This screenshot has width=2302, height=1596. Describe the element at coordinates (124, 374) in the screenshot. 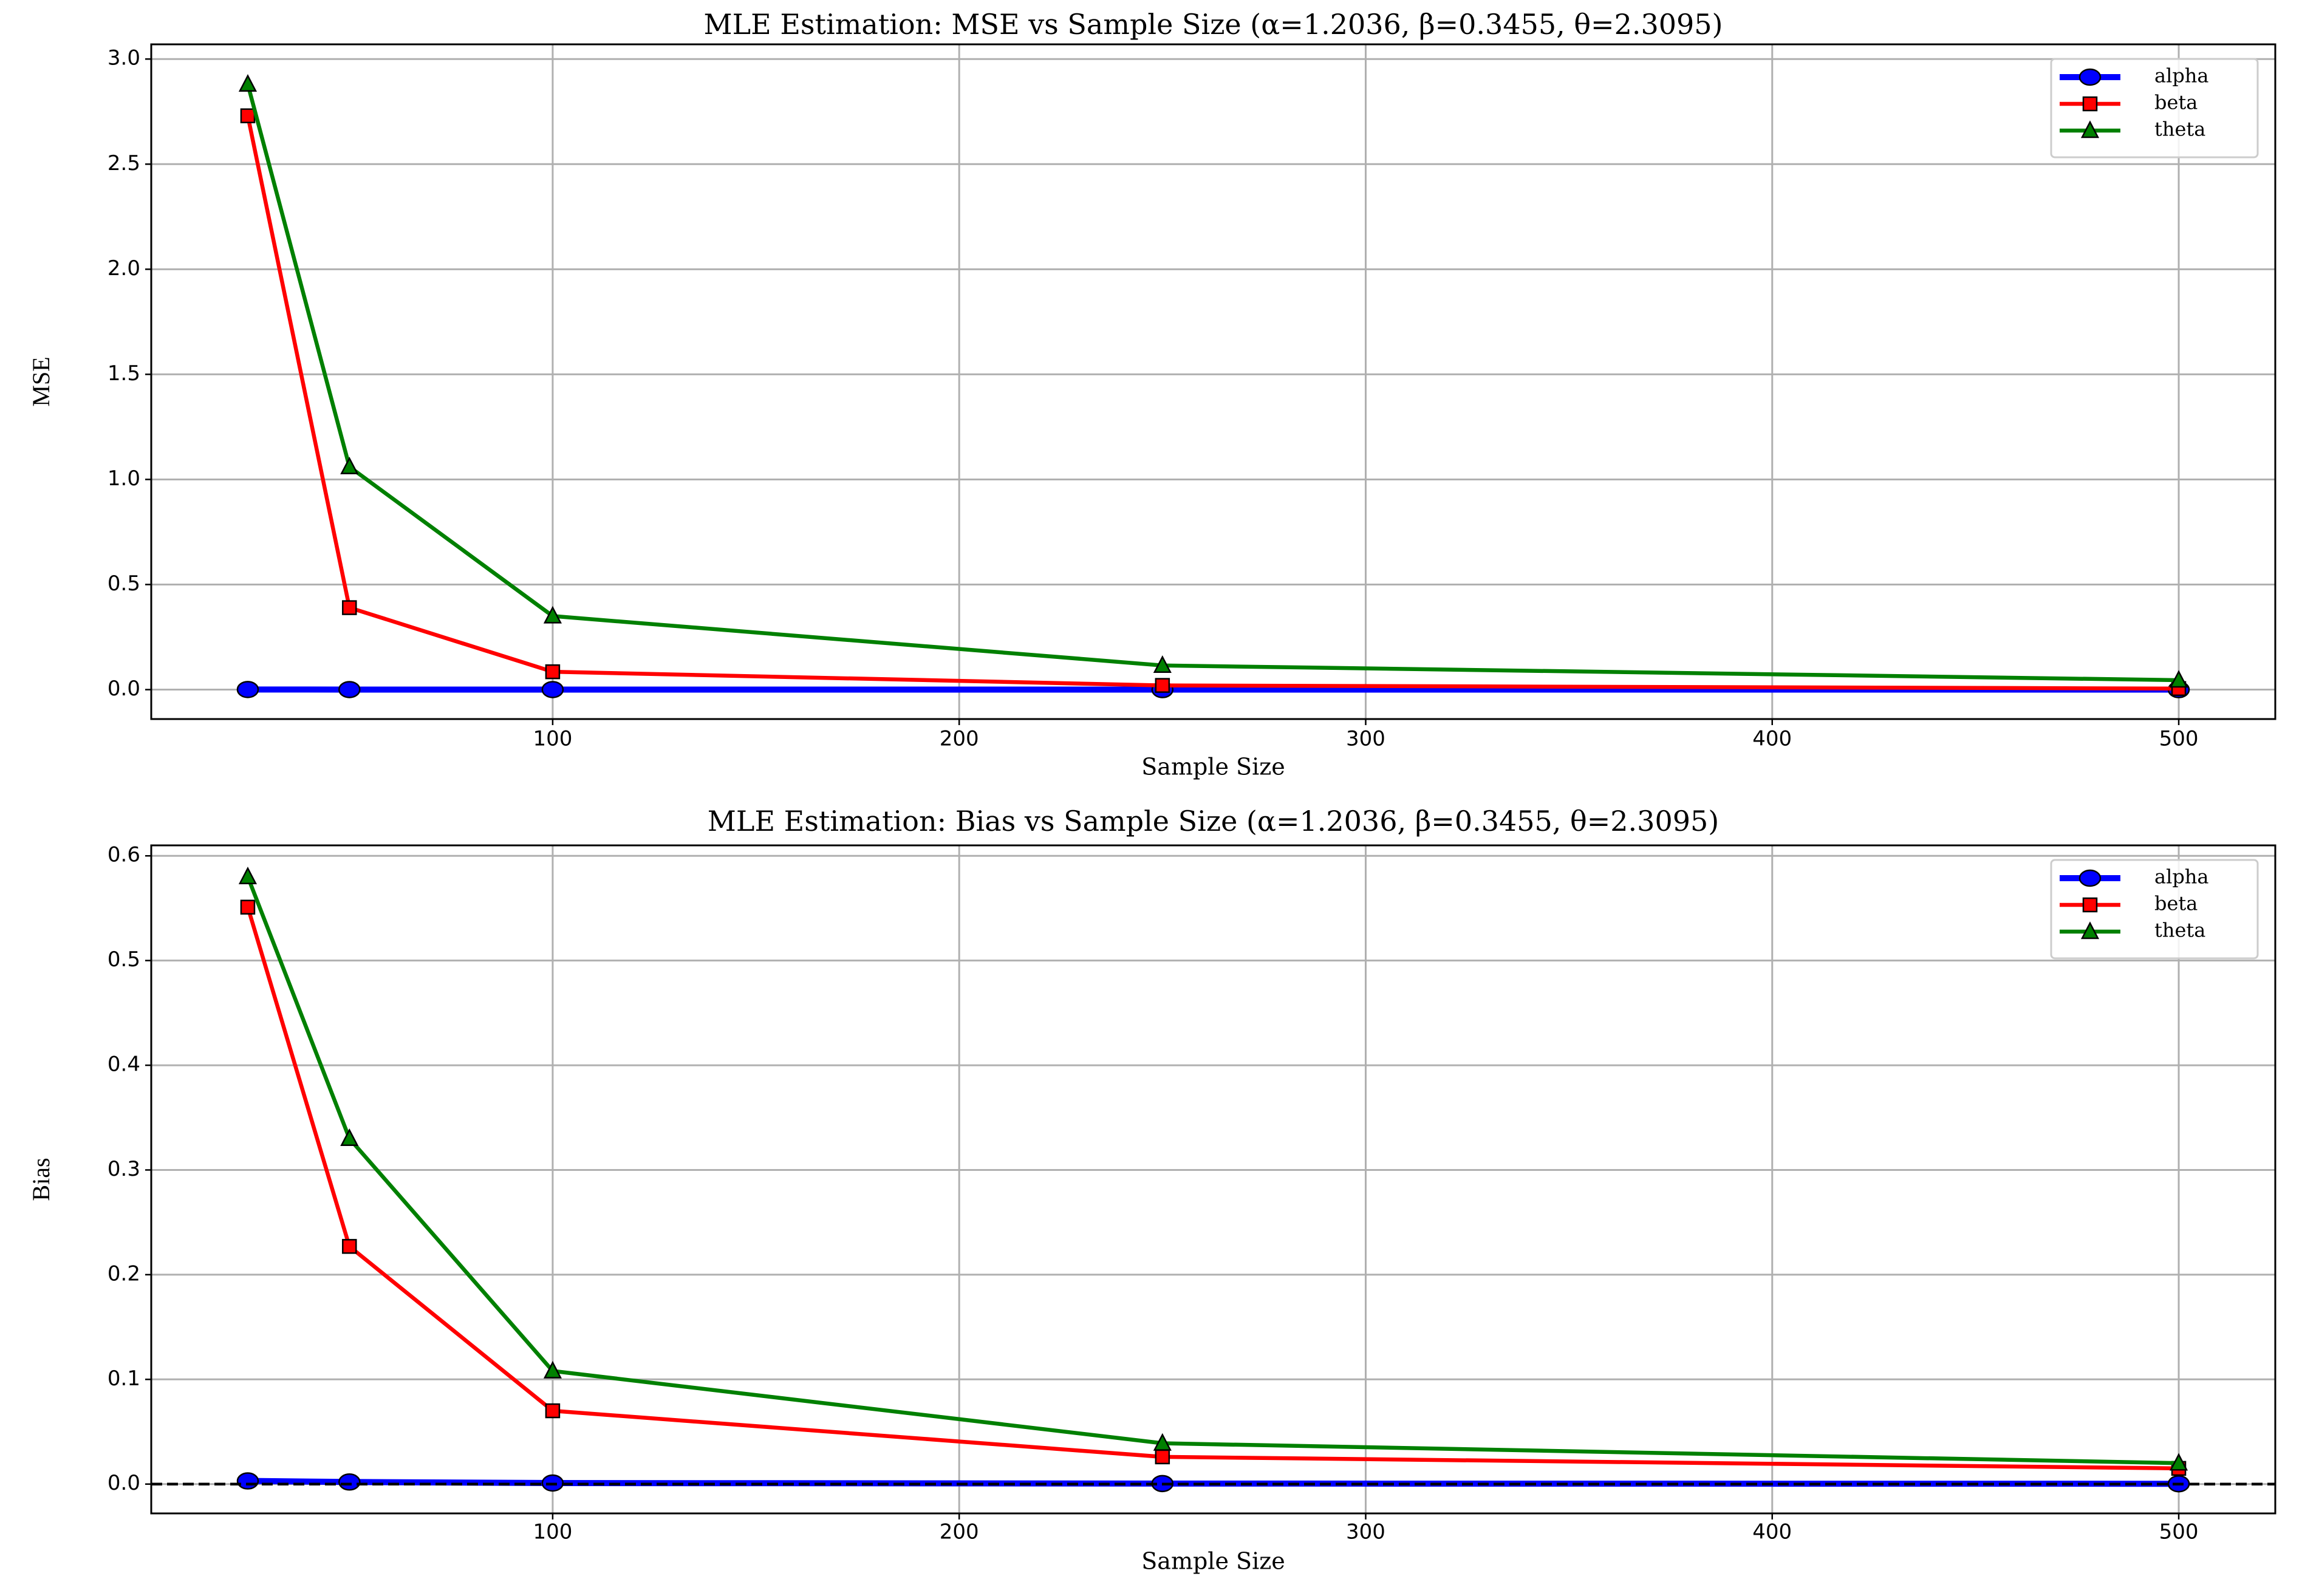

I see `y-tick-label: 1.5` at that location.